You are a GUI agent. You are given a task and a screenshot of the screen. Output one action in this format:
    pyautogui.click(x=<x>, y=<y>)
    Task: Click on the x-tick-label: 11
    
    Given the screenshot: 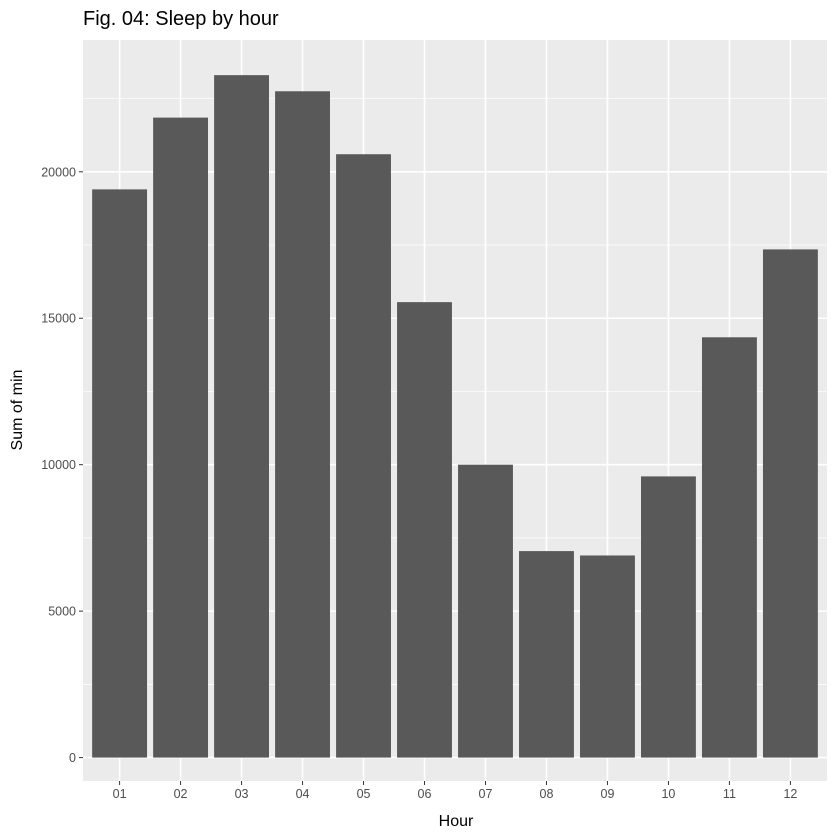 What is the action you would take?
    pyautogui.click(x=729, y=794)
    